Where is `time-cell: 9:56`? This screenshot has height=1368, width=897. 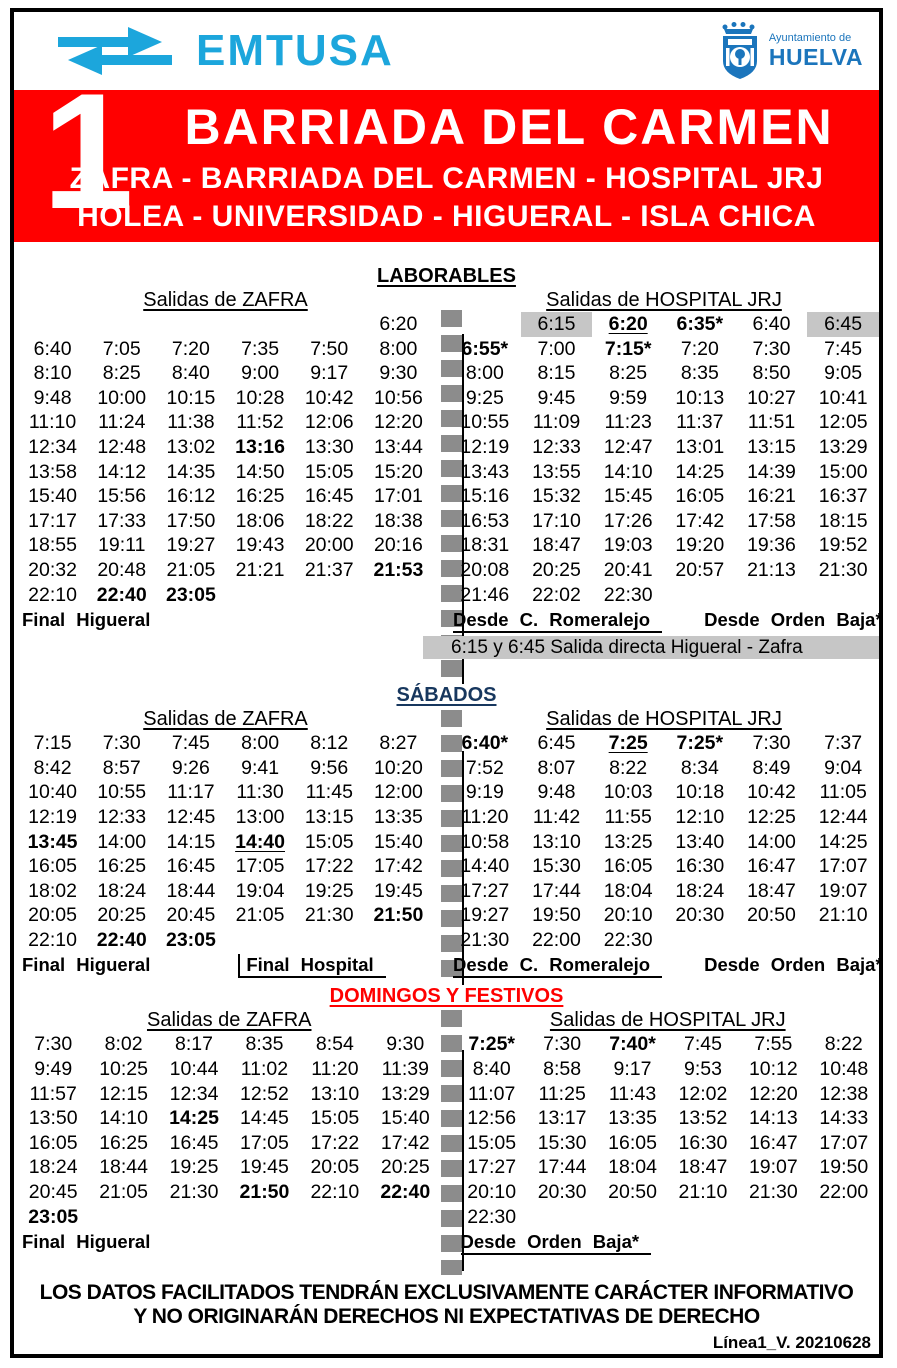
time-cell: 9:56 is located at coordinates (329, 767).